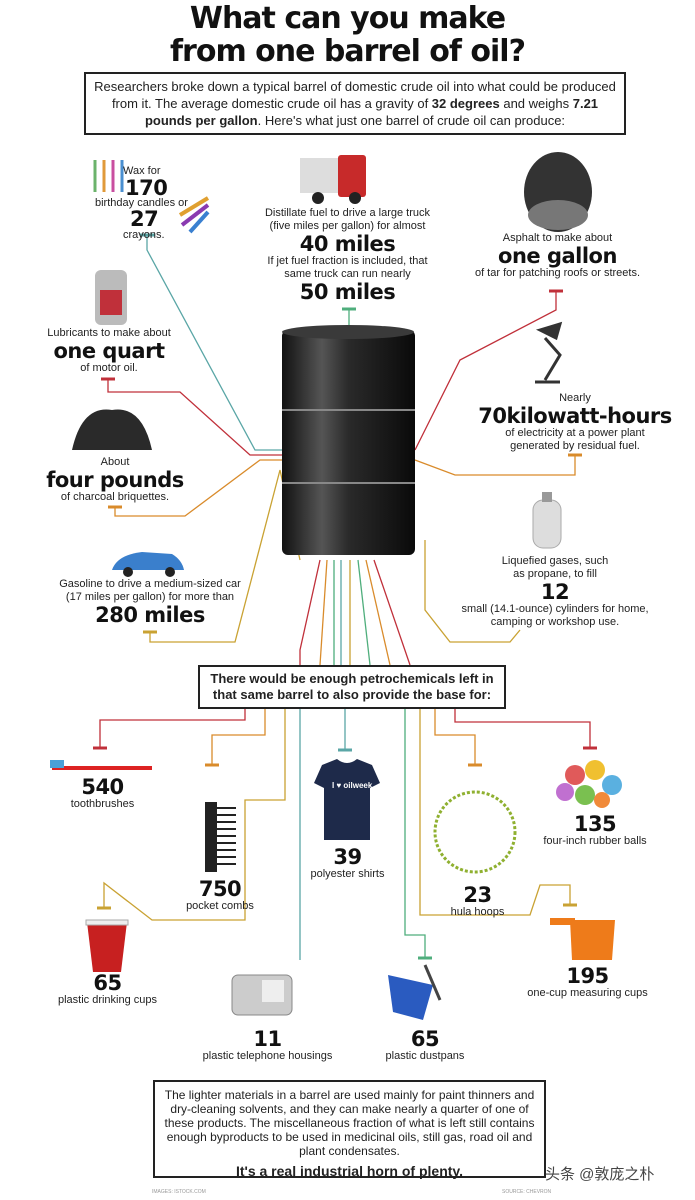 This screenshot has width=695, height=1200. What do you see at coordinates (112, 429) in the screenshot?
I see `charcoal-icon` at bounding box center [112, 429].